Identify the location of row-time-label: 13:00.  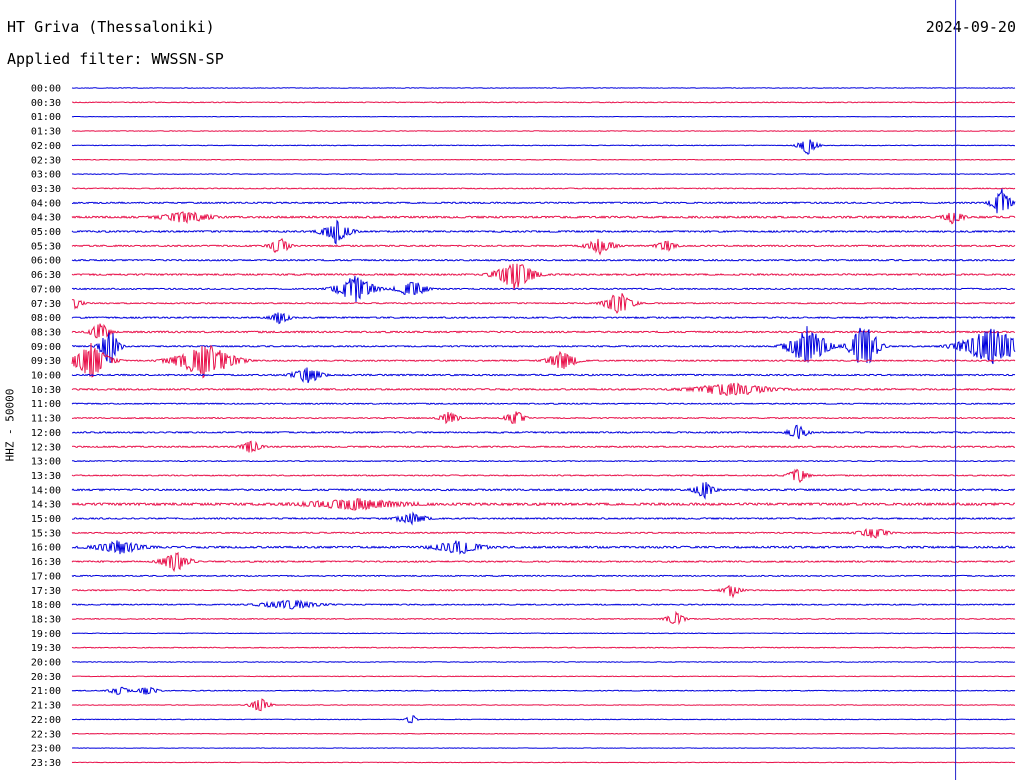
(46, 462).